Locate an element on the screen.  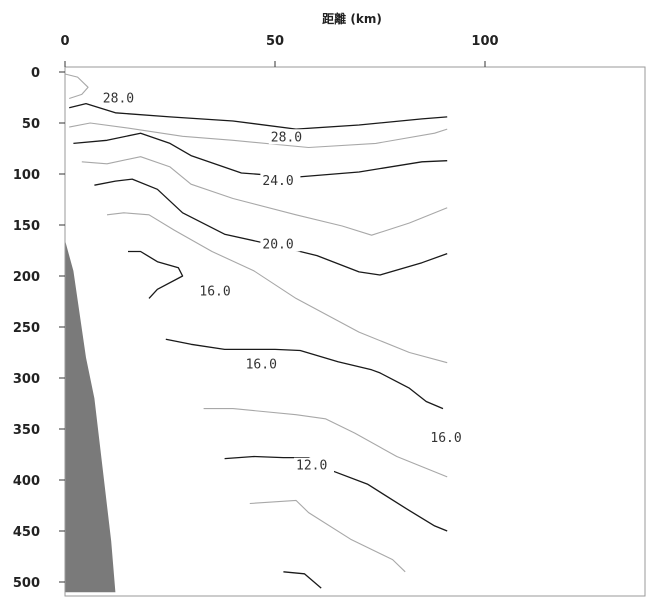
seafloor-terrain is located at coordinates (90, 416).